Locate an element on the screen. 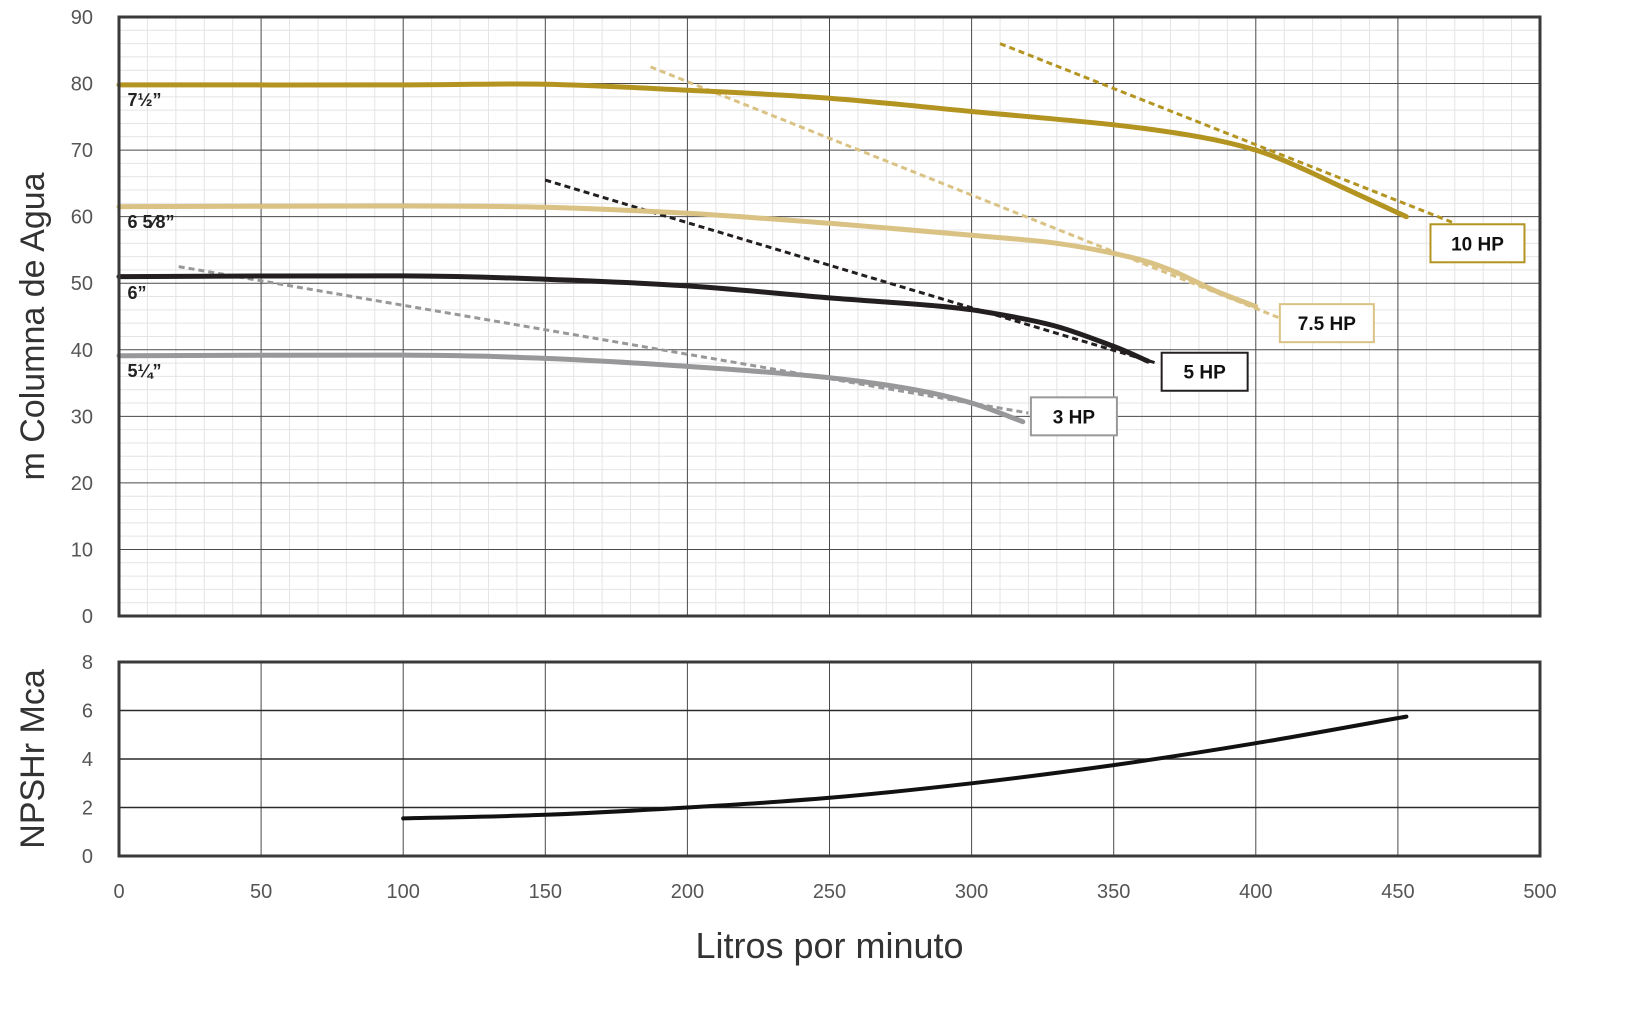 Image resolution: width=1647 pixels, height=1019 pixels. bottom-y-tick-label: 2 is located at coordinates (87, 809).